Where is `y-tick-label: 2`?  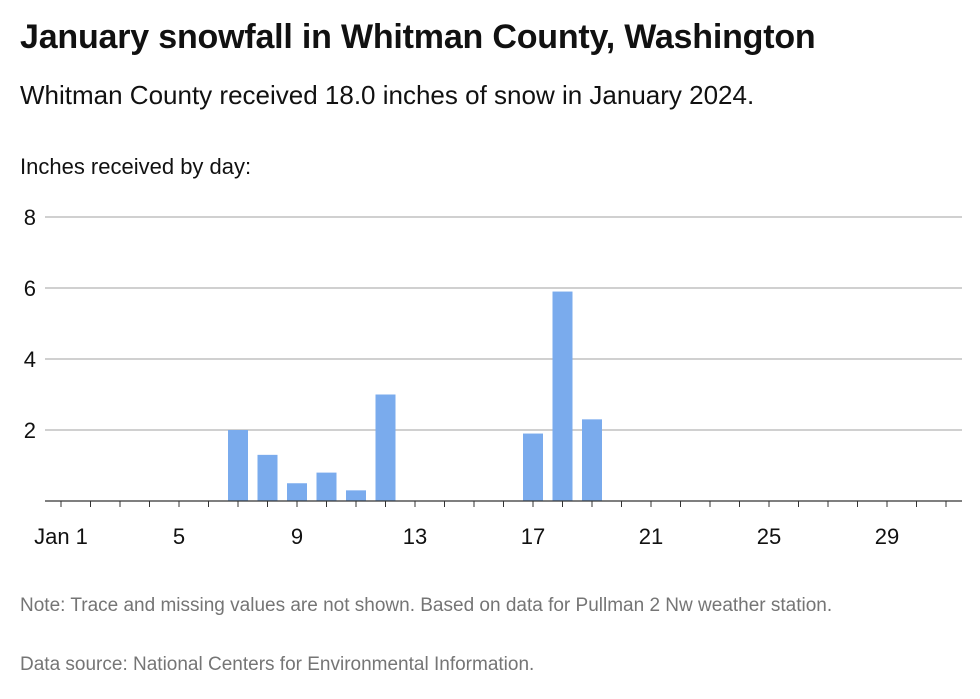
y-tick-label: 2 is located at coordinates (30, 430).